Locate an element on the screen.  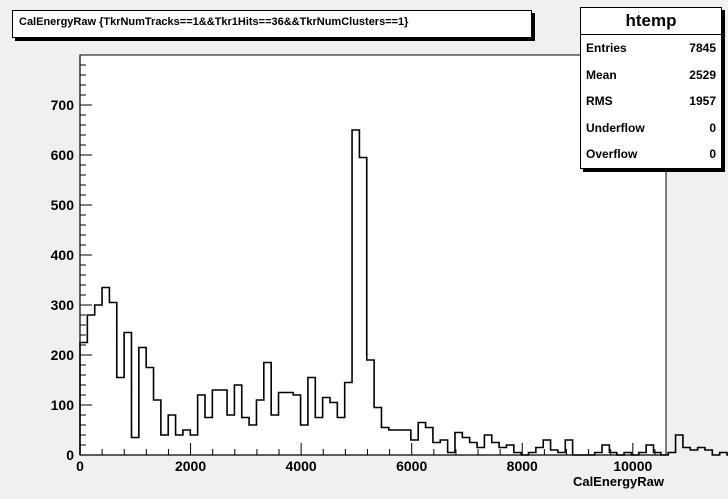
x-tick-label: 0 is located at coordinates (80, 466).